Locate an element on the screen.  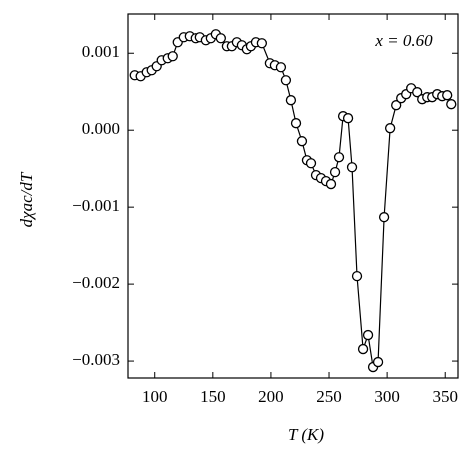
x-tick-label: 150 is located at coordinates (213, 396).